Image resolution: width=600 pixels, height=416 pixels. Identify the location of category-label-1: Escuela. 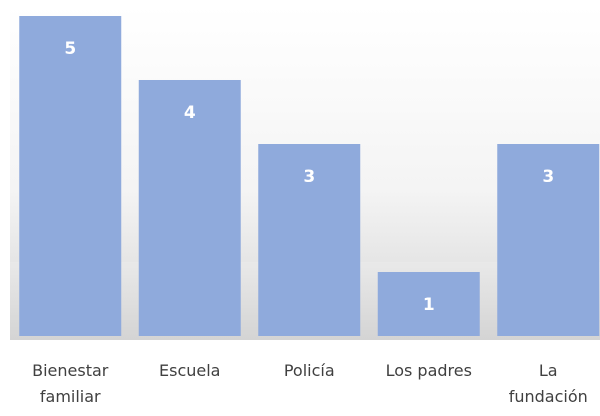
(189, 370).